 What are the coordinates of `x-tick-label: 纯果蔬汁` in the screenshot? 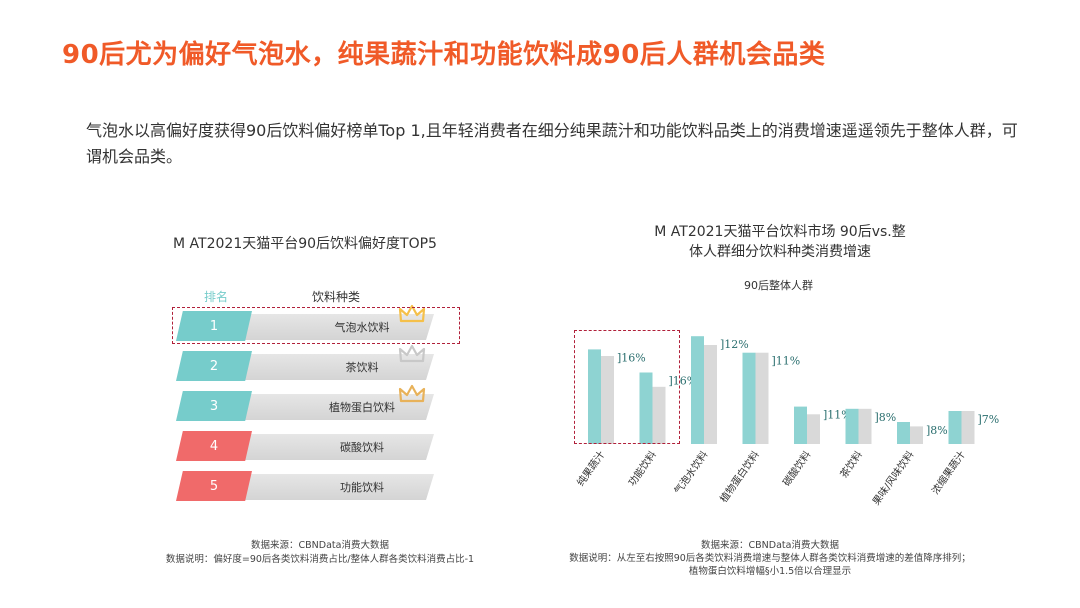 It's located at (591, 468).